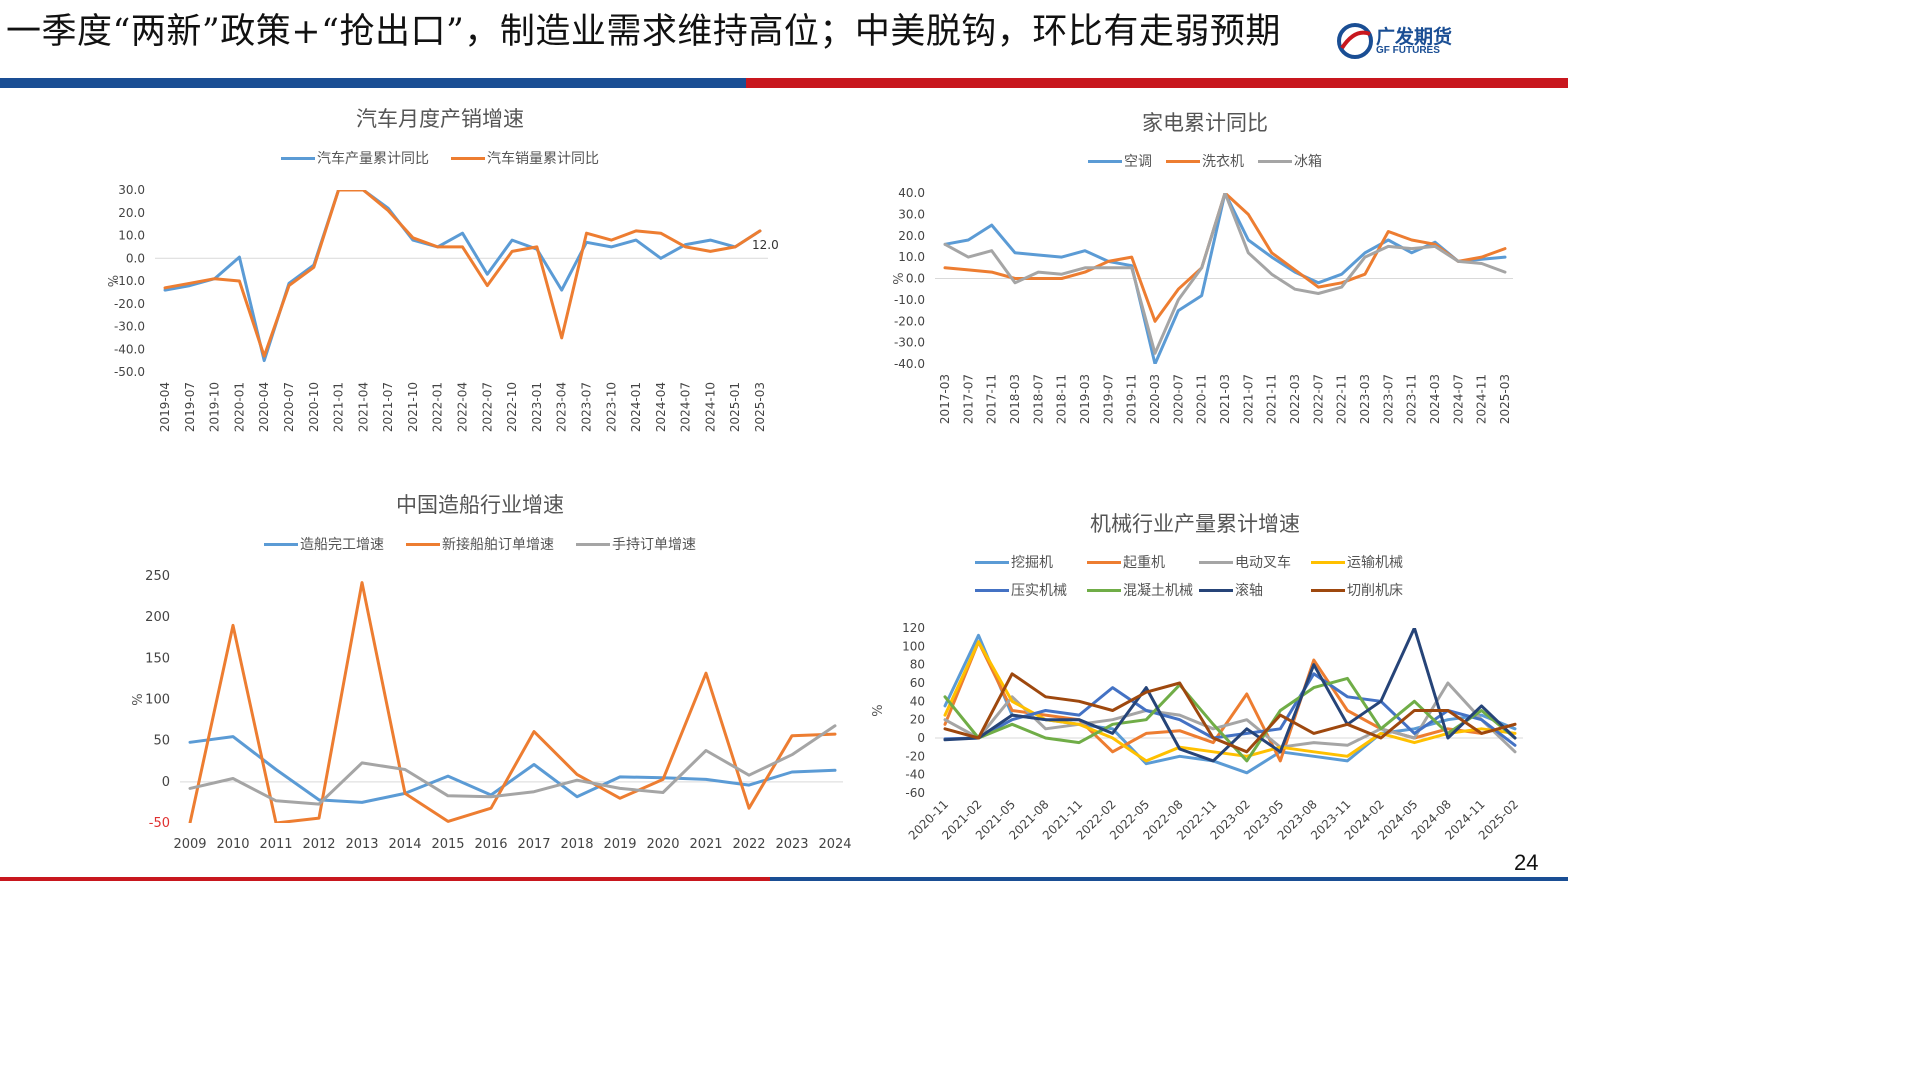  I want to click on y-tick-label: 30.0, so click(131, 190).